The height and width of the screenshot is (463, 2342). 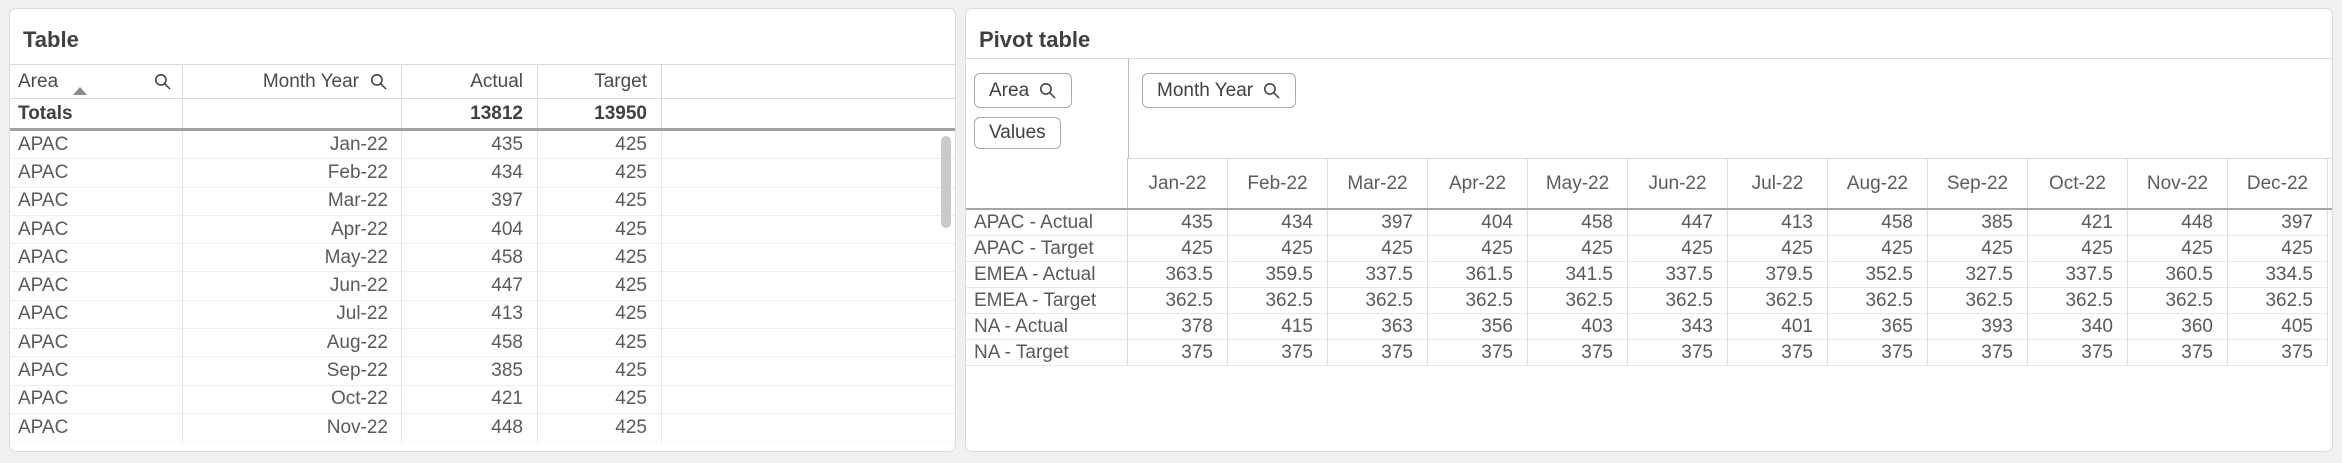 I want to click on pivot-row-label: APAC - Actual, so click(x=1047, y=223).